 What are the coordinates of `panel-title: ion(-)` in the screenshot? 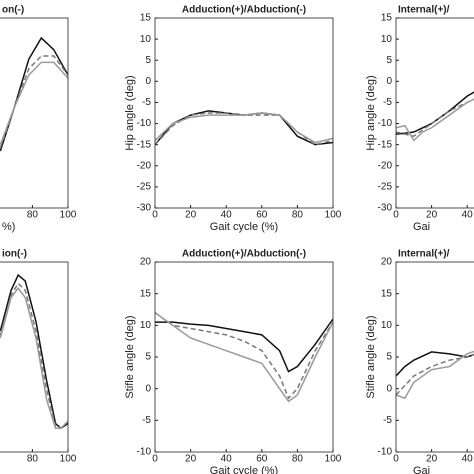 It's located at (14, 254).